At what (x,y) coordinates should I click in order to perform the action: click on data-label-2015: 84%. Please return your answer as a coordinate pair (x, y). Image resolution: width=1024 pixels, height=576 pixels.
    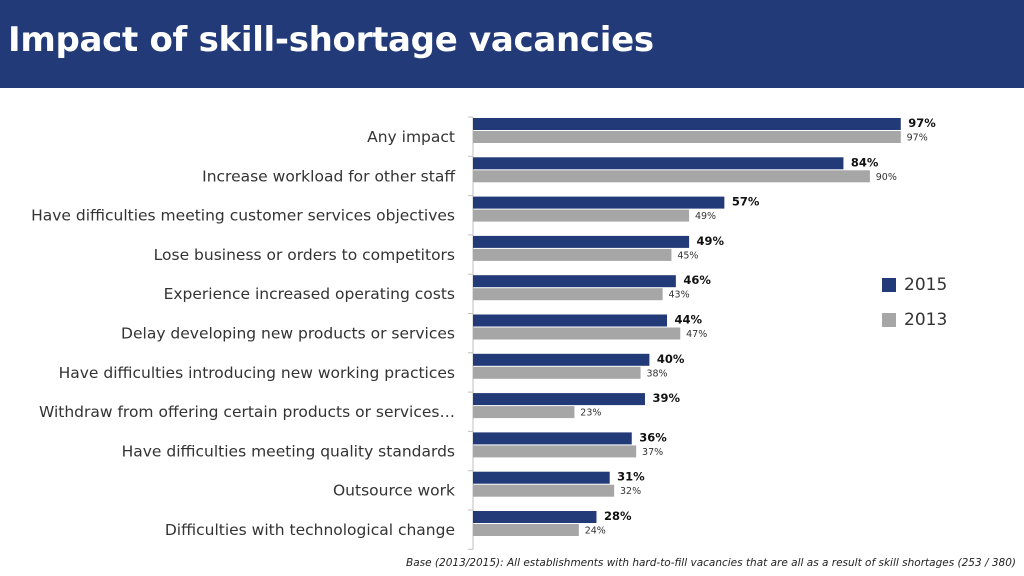
    Looking at the image, I should click on (865, 162).